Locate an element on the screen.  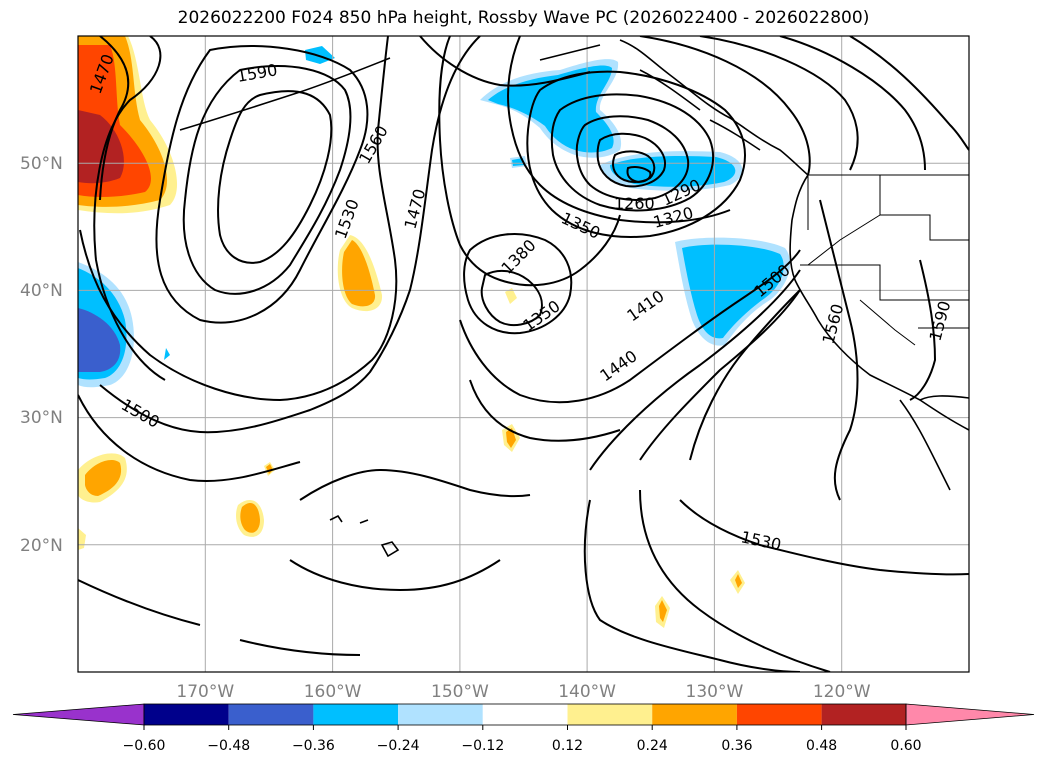
lat-tick-label: 50°N is located at coordinates (41, 164).